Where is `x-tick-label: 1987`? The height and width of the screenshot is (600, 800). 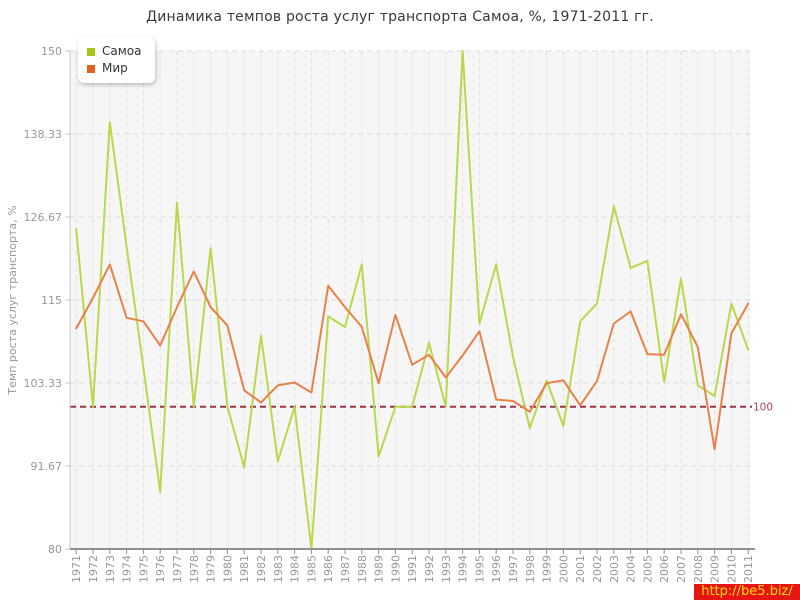
x-tick-label: 1987 is located at coordinates (345, 569).